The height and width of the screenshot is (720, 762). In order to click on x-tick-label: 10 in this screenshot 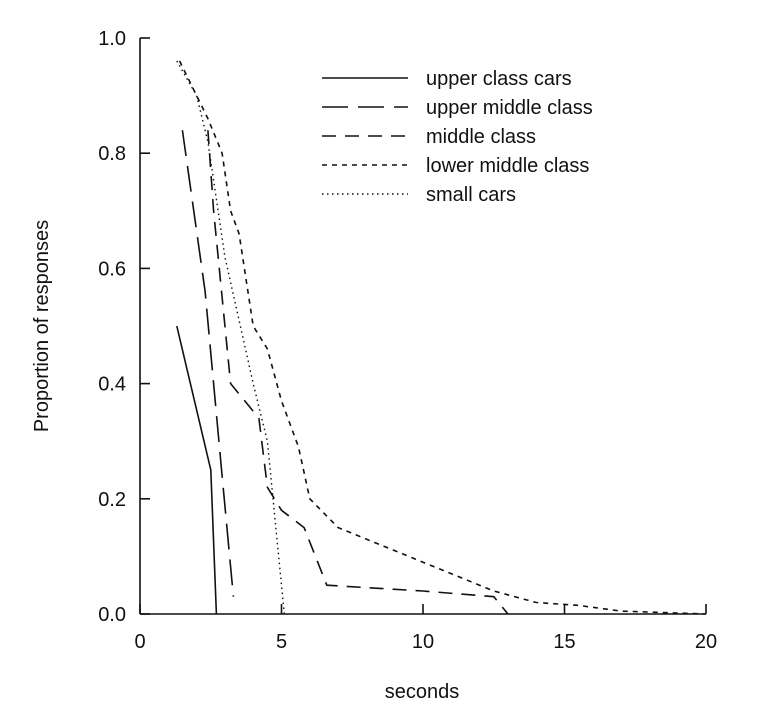, I will do `click(423, 642)`.